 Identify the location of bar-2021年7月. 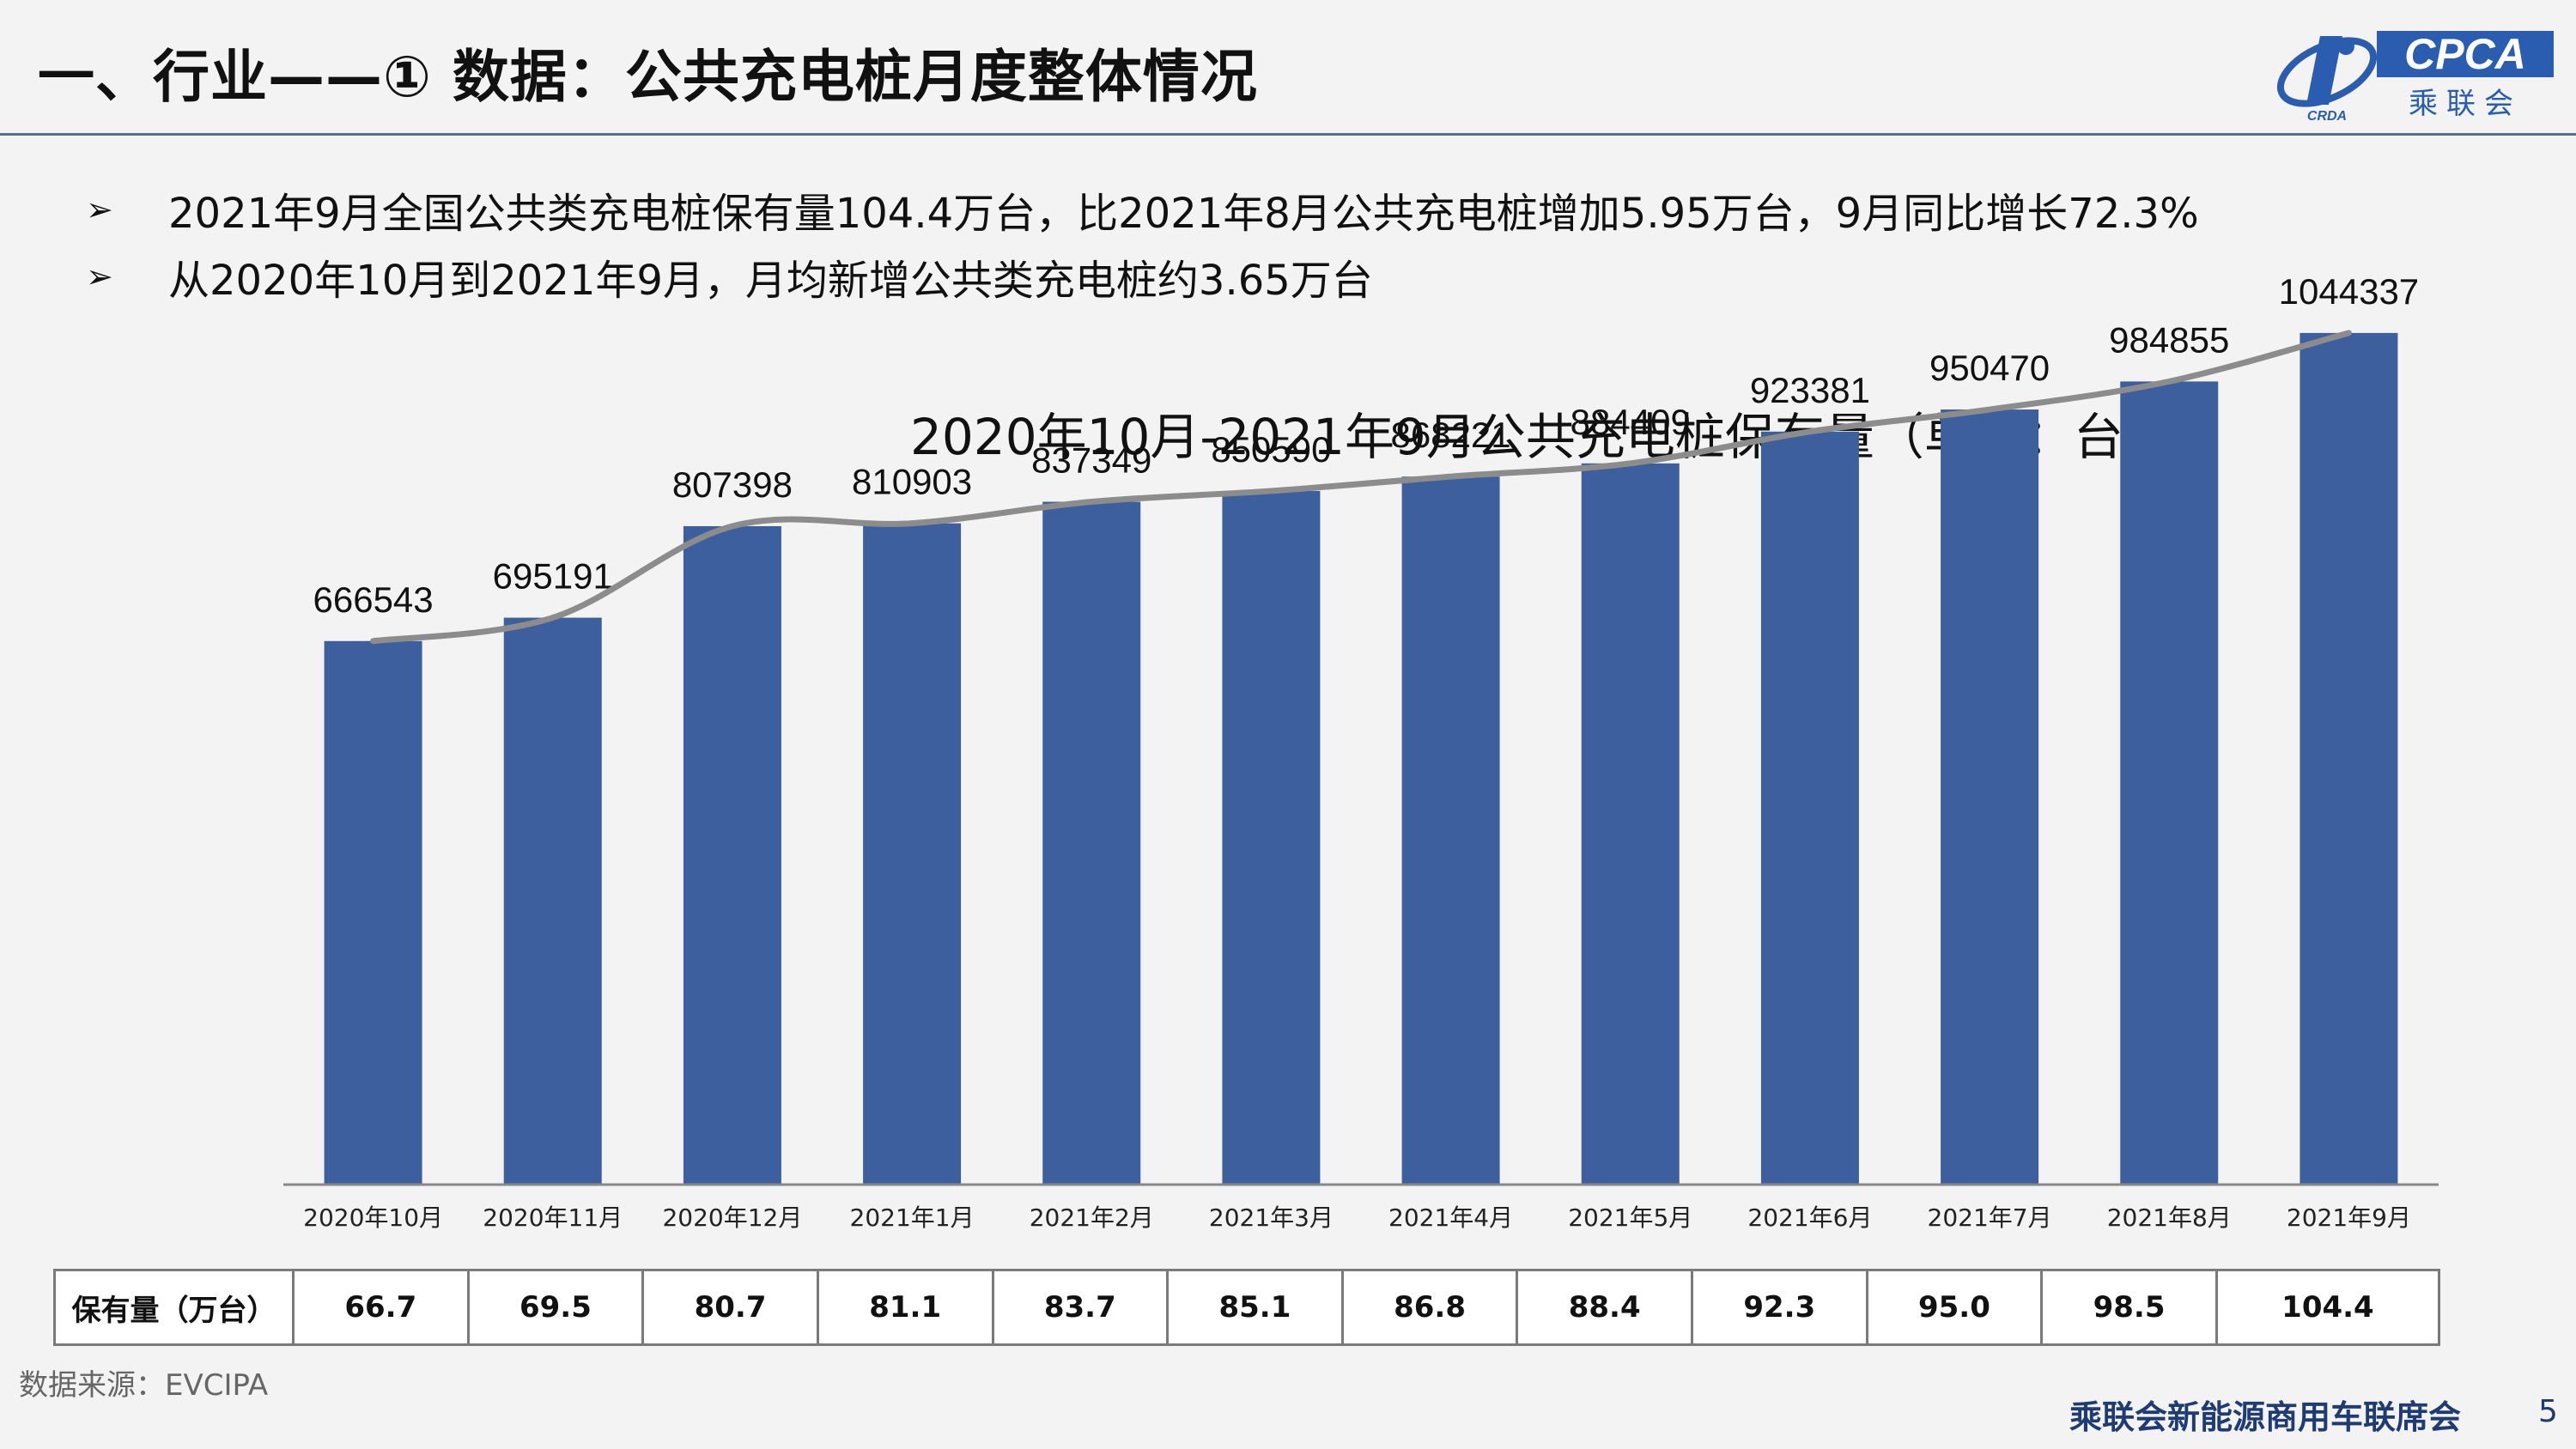
(1990, 797).